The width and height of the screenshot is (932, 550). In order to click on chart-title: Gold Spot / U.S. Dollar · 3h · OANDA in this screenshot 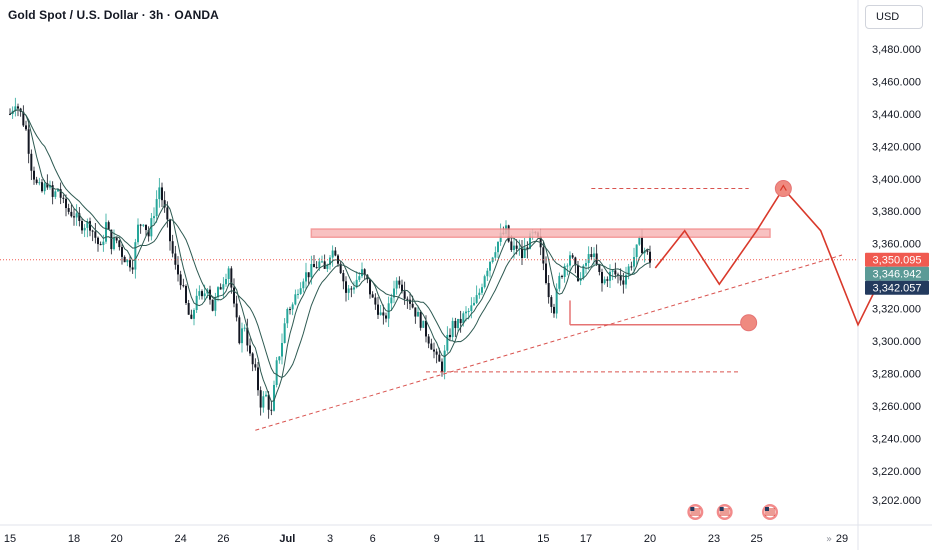, I will do `click(113, 15)`.